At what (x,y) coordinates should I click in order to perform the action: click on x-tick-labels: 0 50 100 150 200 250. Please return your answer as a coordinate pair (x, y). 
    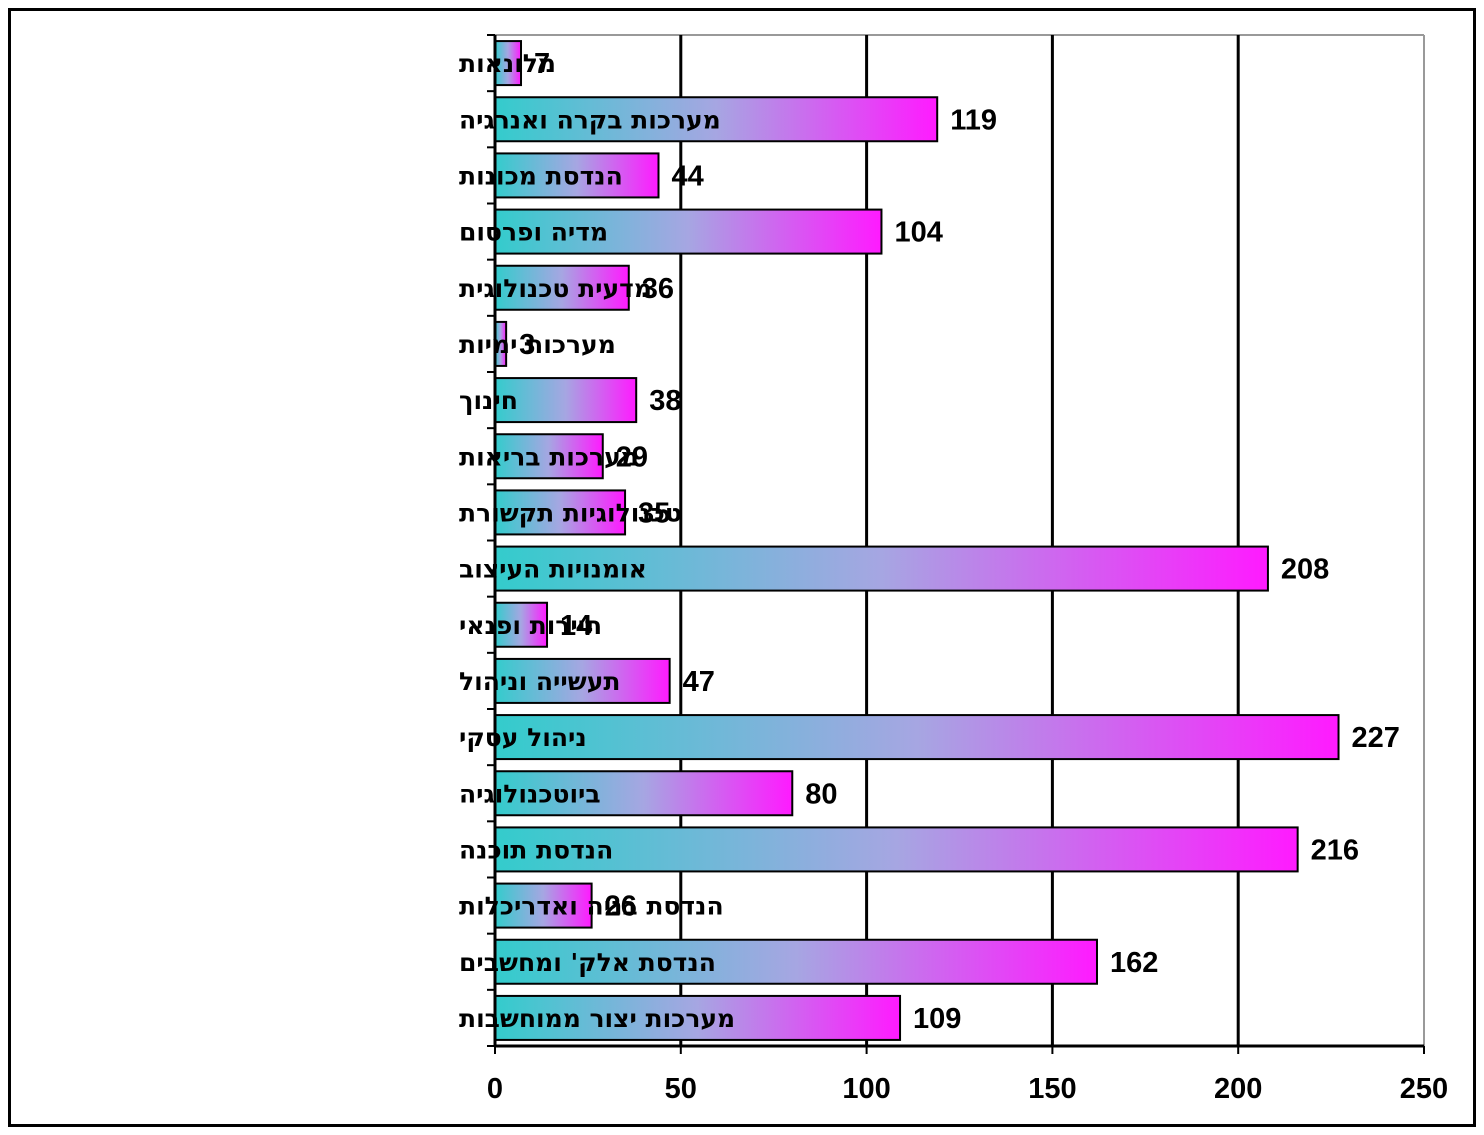
    Looking at the image, I should click on (967, 1089).